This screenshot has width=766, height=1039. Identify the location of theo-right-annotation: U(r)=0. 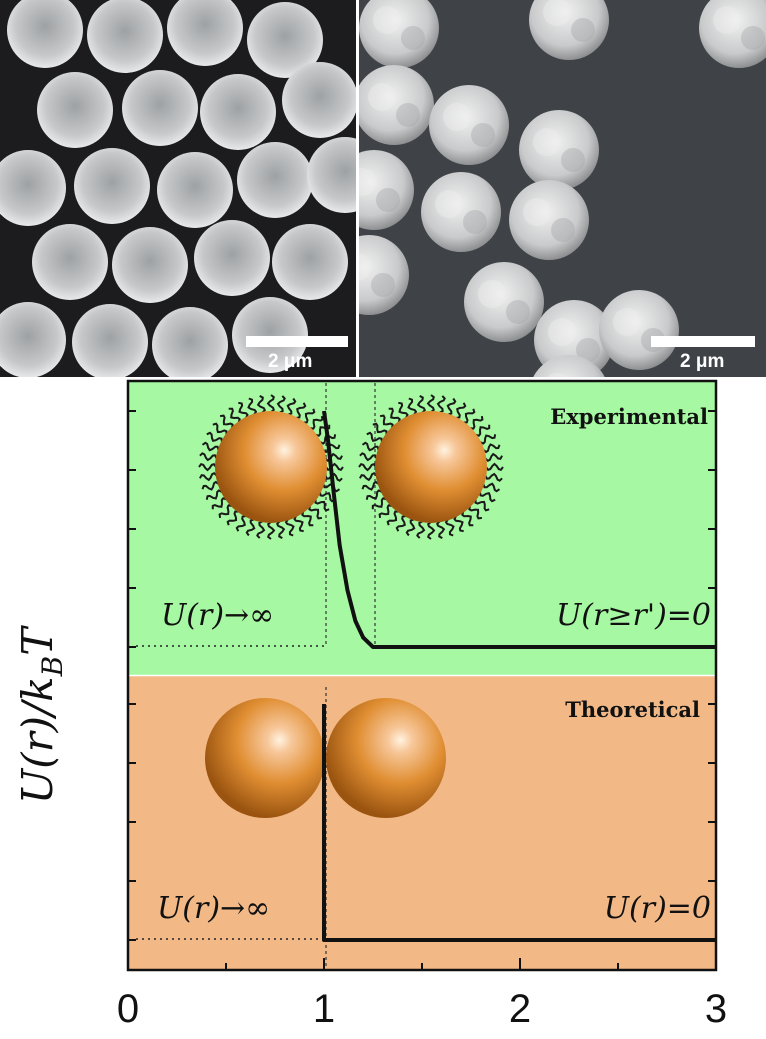
(657, 908).